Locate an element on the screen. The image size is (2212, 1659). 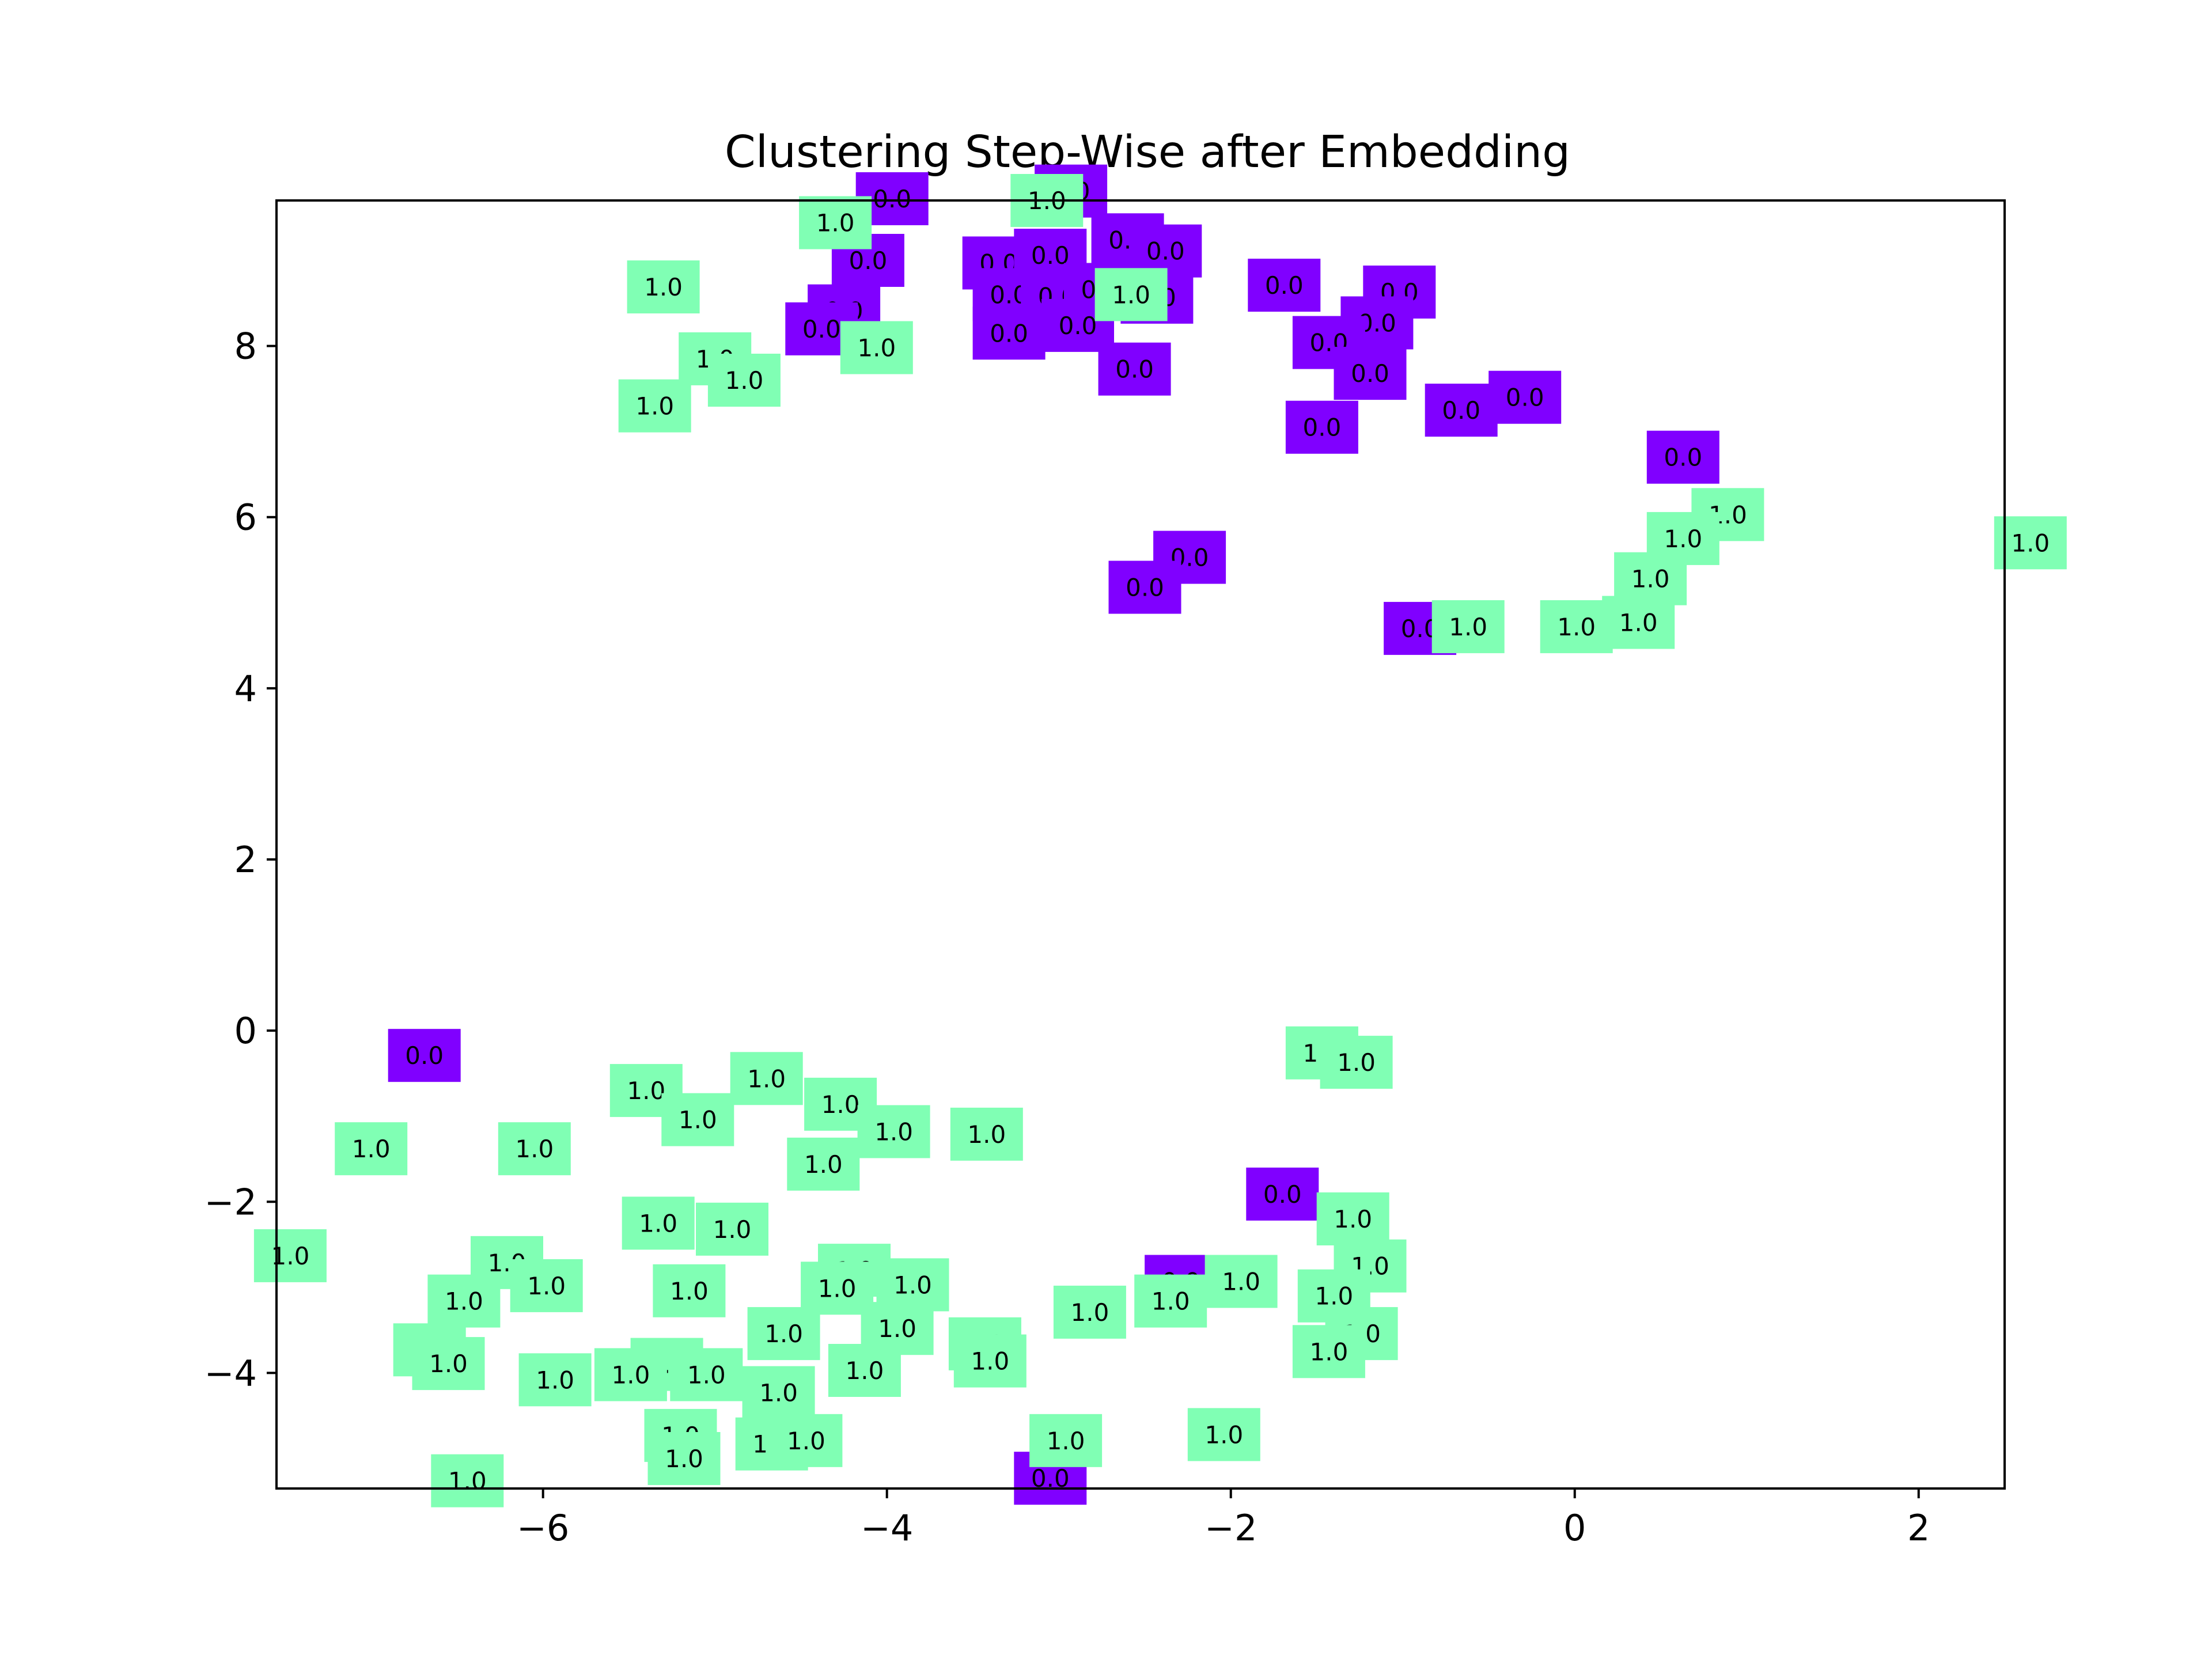
y-tick-label: −2 is located at coordinates (230, 1202).